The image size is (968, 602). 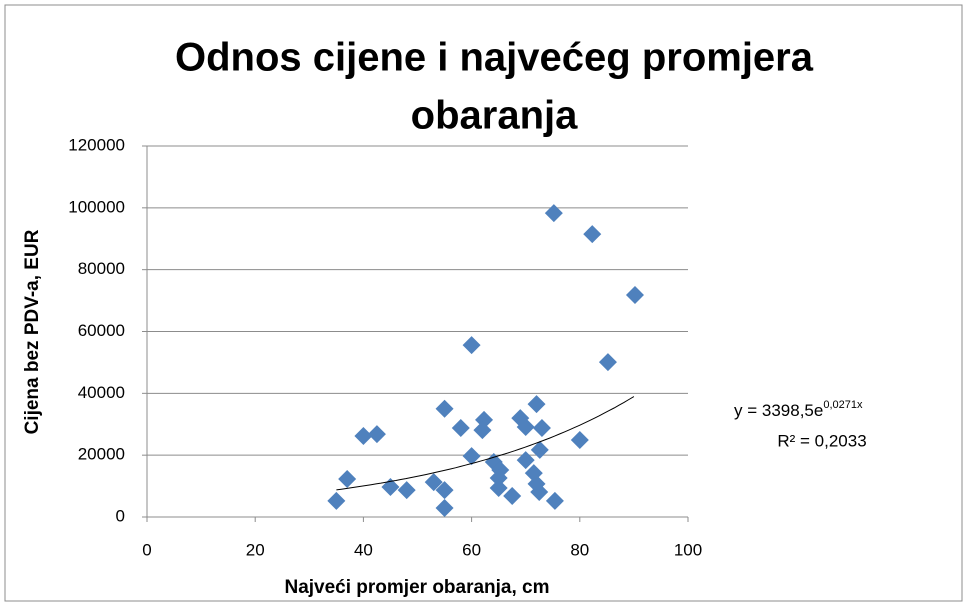 What do you see at coordinates (471, 549) in the screenshot?
I see `x-tick-label: 60` at bounding box center [471, 549].